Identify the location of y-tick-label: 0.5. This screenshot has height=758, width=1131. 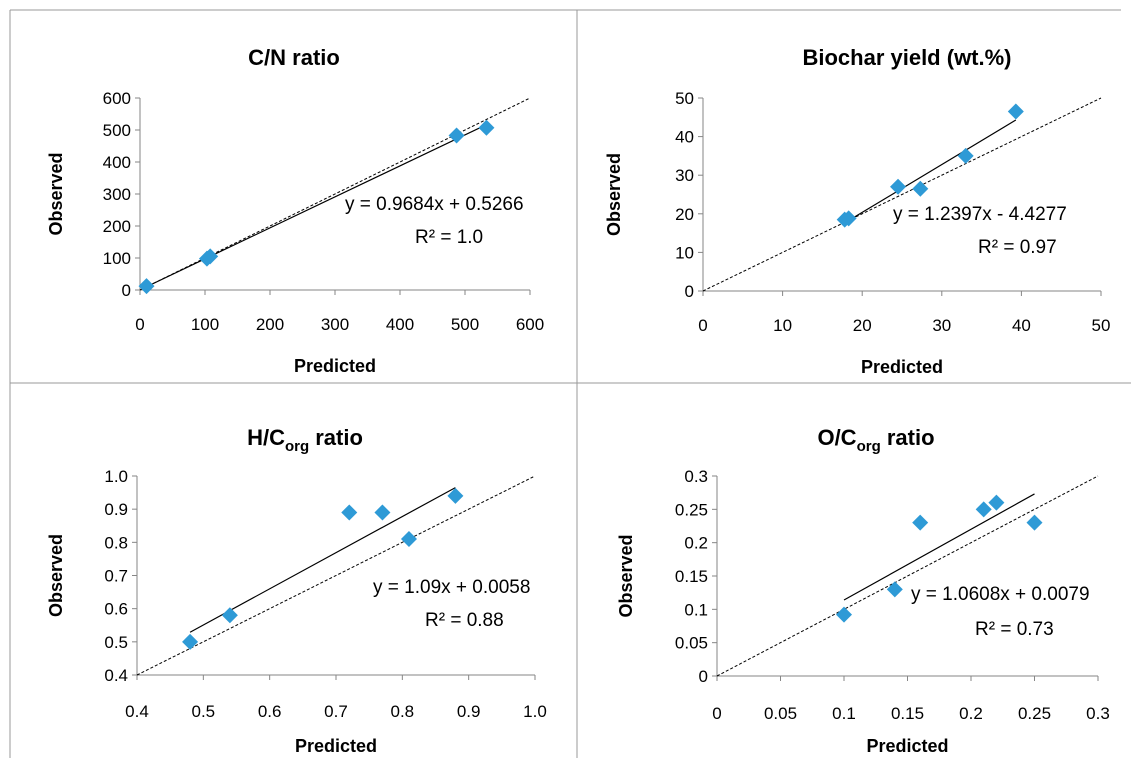
(116, 642).